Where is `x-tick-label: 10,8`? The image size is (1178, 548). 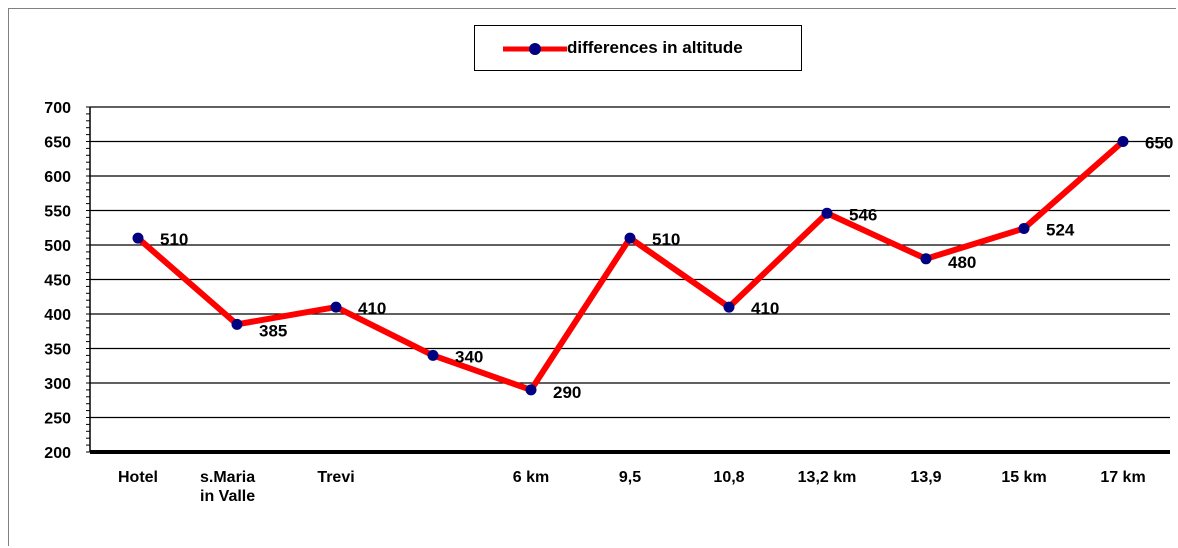
x-tick-label: 10,8 is located at coordinates (728, 477).